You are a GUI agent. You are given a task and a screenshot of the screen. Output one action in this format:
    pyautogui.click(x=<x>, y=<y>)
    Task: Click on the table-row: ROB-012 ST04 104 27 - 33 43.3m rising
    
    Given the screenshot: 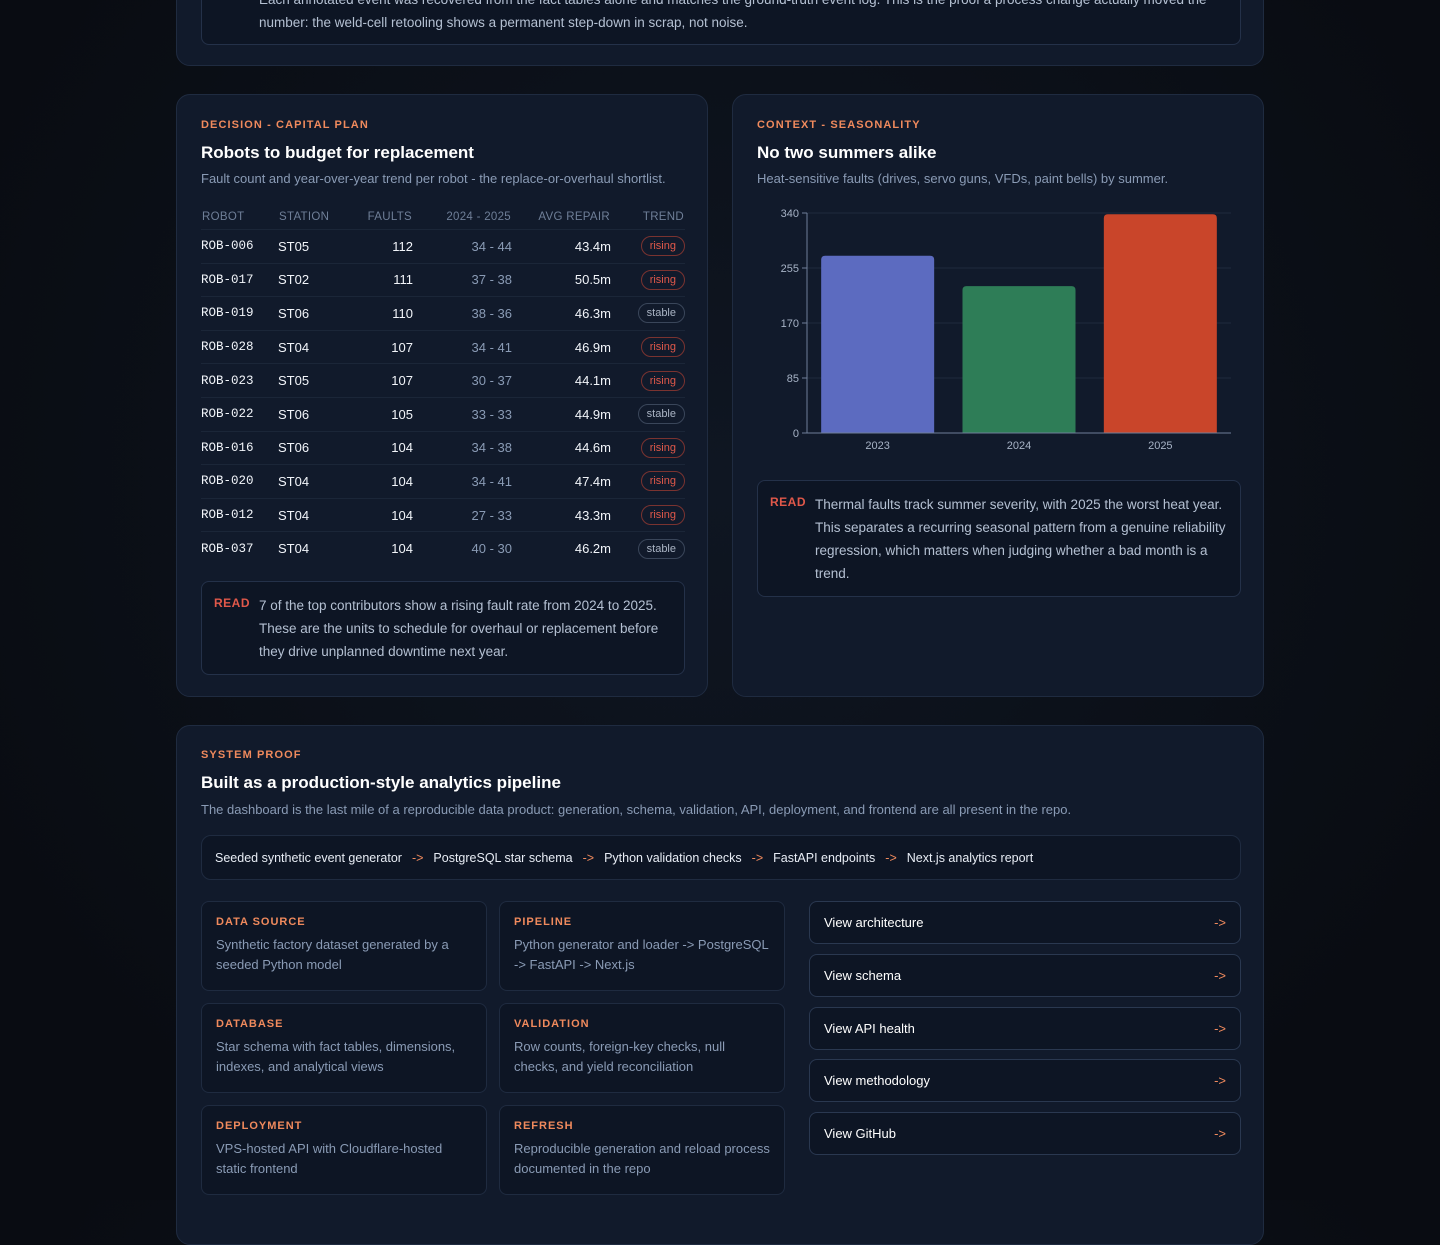 What is the action you would take?
    pyautogui.click(x=443, y=514)
    